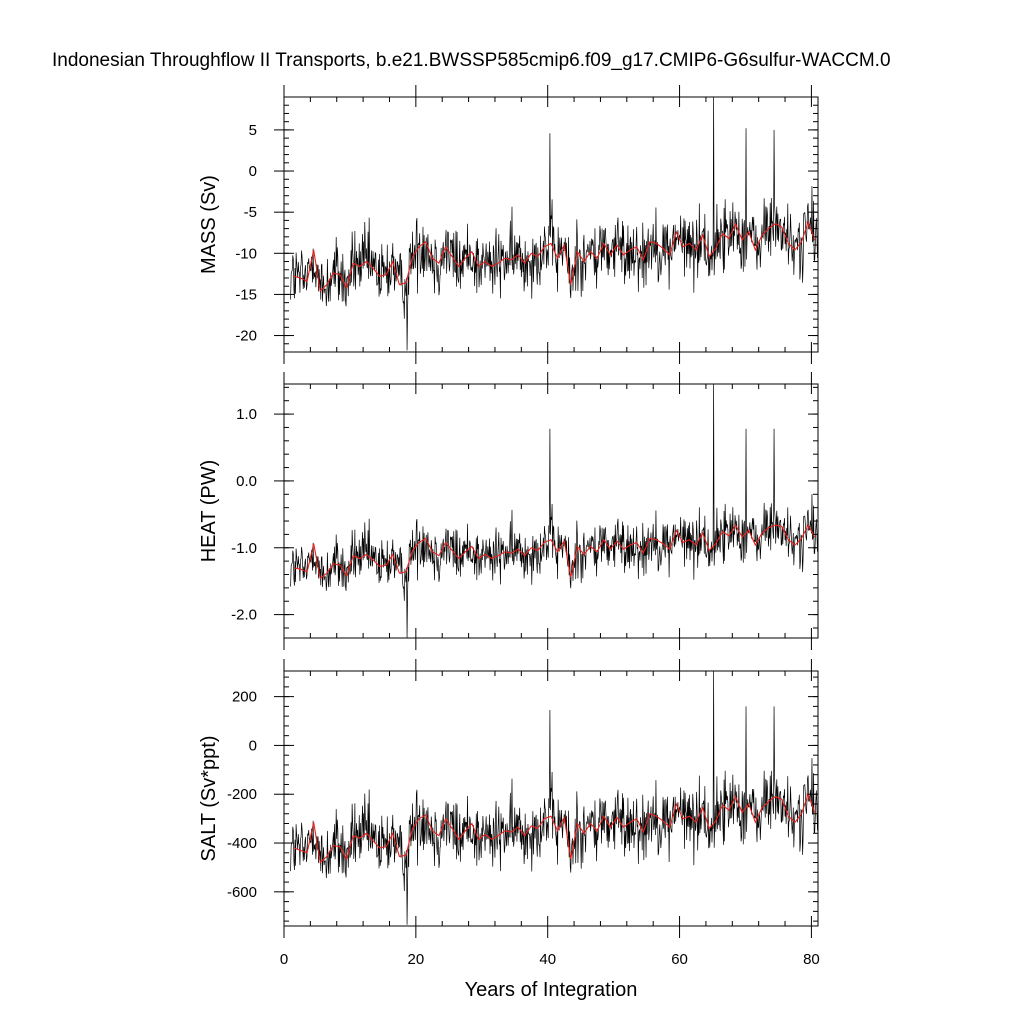 The height and width of the screenshot is (1024, 1024). Describe the element at coordinates (253, 130) in the screenshot. I see `y-tick-label: 5` at that location.